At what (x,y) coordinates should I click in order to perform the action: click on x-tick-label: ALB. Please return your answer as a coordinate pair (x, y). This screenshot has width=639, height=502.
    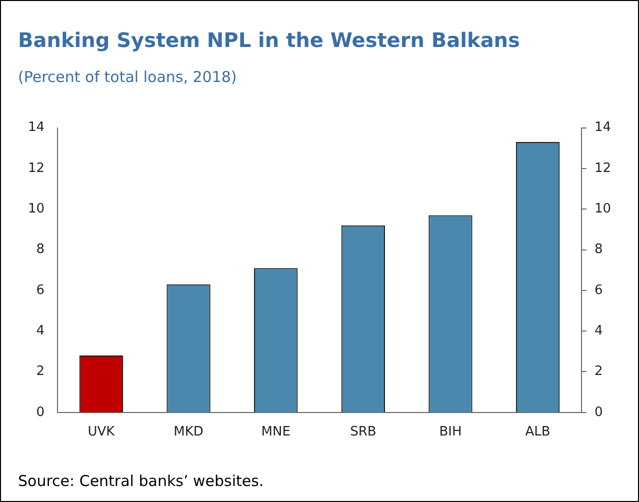
    Looking at the image, I should click on (537, 432).